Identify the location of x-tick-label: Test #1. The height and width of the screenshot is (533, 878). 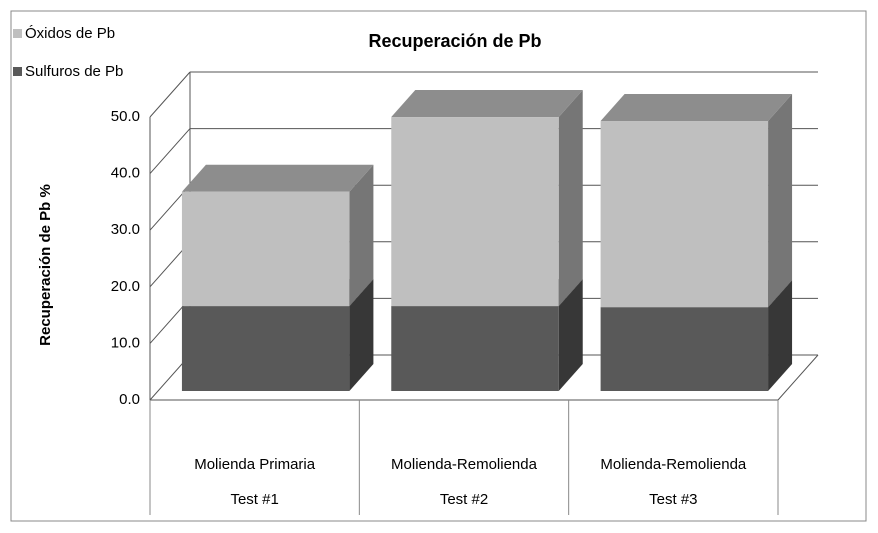
(254, 499).